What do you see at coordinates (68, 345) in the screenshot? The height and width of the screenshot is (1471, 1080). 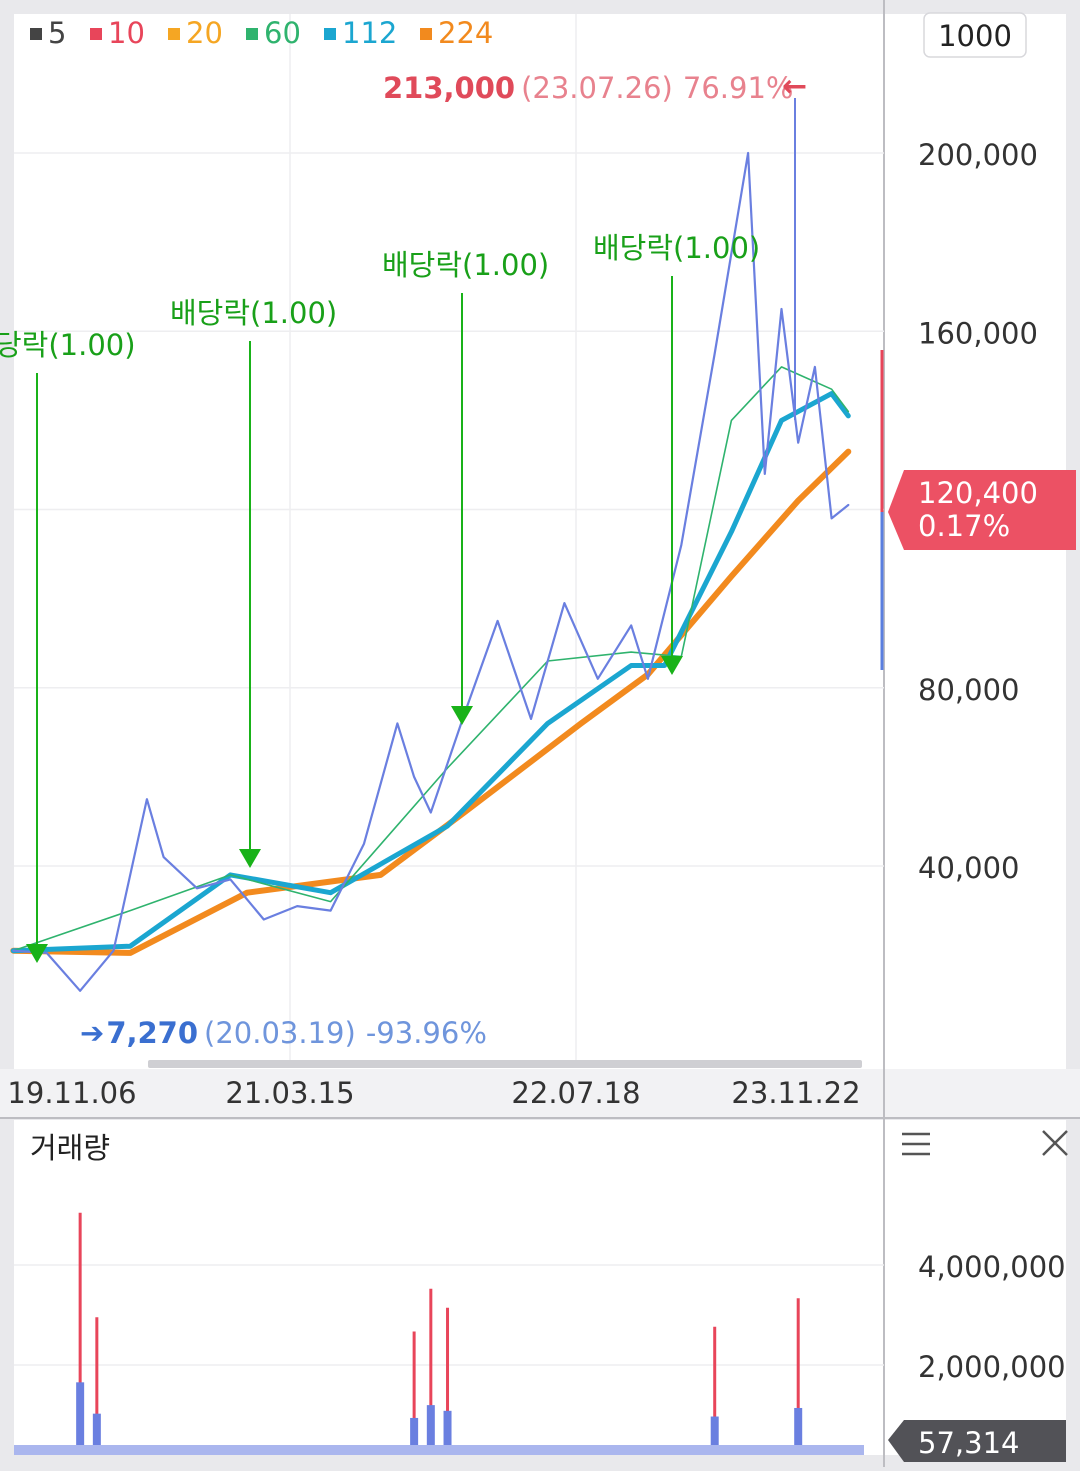 I see `dividend-label: 당락(1.00)` at bounding box center [68, 345].